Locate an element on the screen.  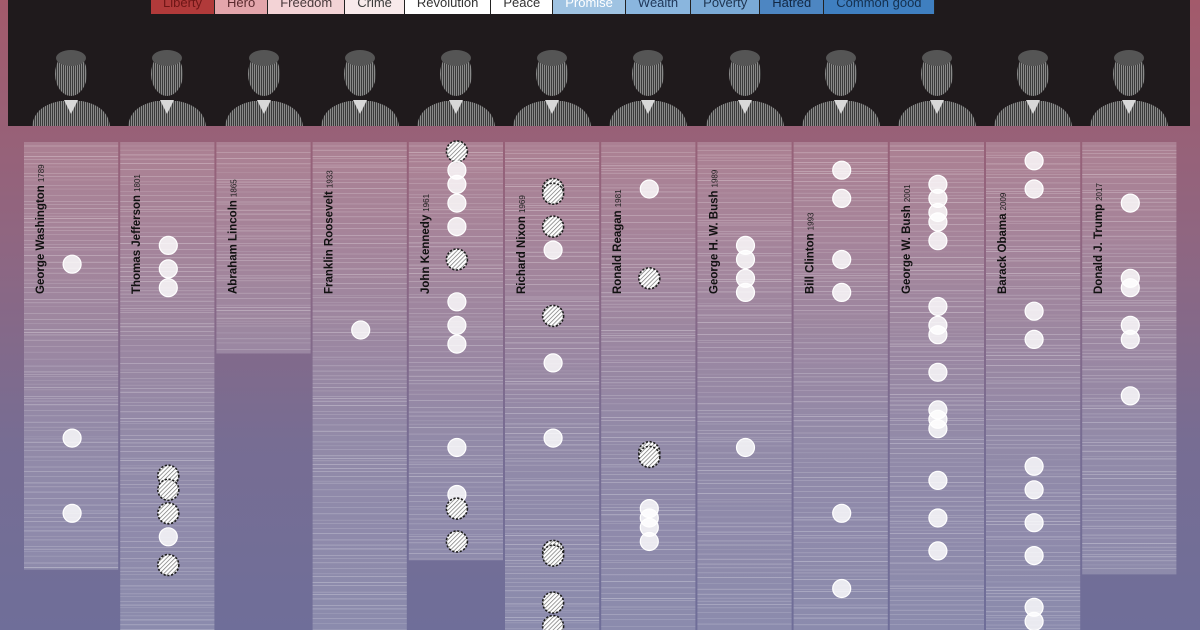
legend-item-wealth: Wealth is located at coordinates (658, 7).